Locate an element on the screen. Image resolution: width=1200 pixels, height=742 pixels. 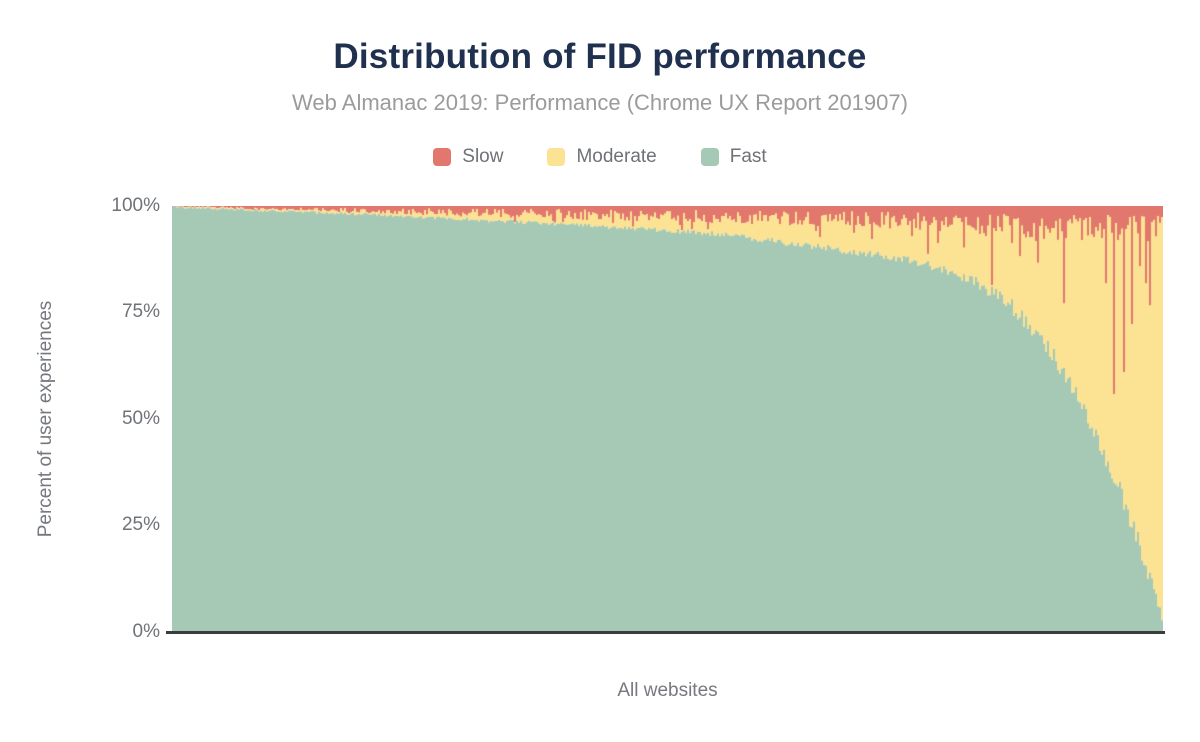
slow-swatch-icon is located at coordinates (442, 157).